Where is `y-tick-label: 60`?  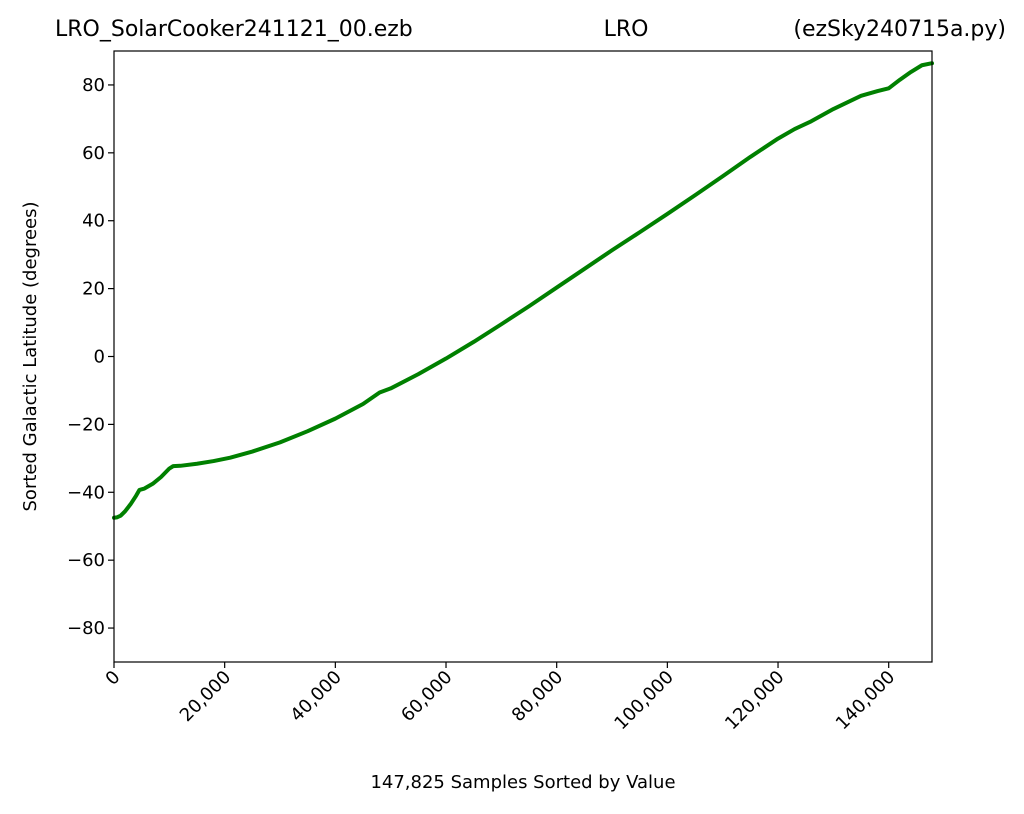 y-tick-label: 60 is located at coordinates (93, 153).